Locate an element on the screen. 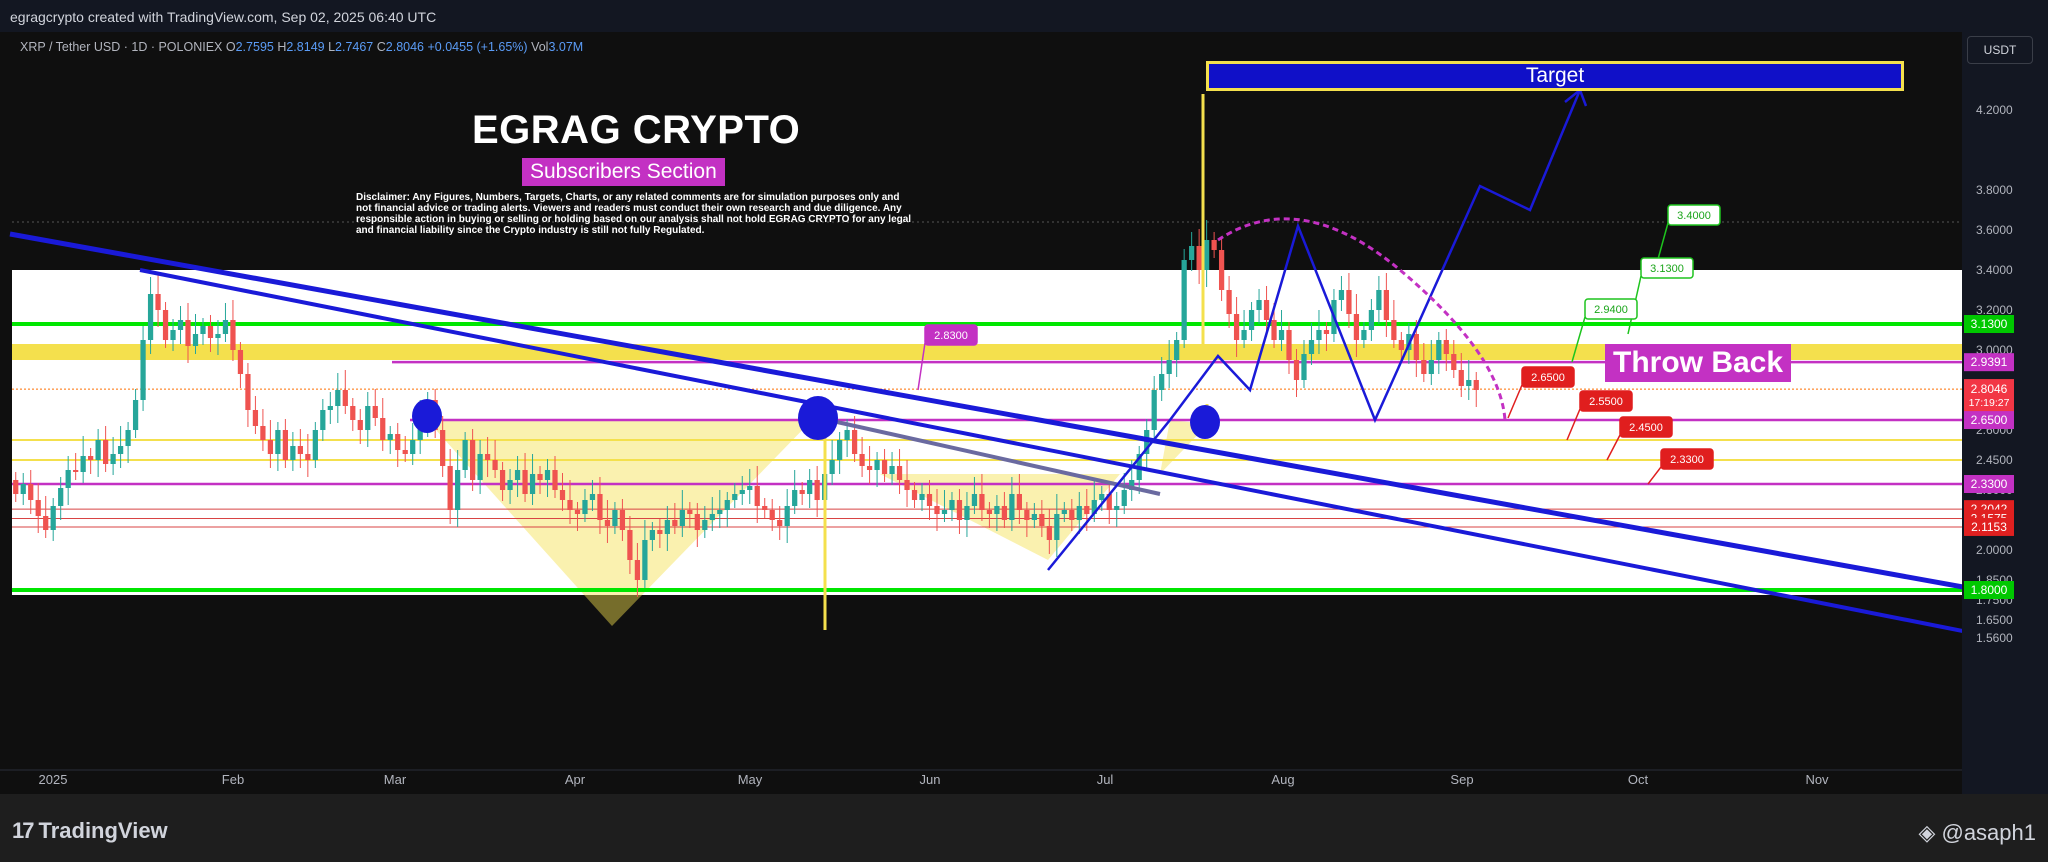 Image resolution: width=2048 pixels, height=862 pixels. x-axis-tick-label: Oct is located at coordinates (1638, 779).